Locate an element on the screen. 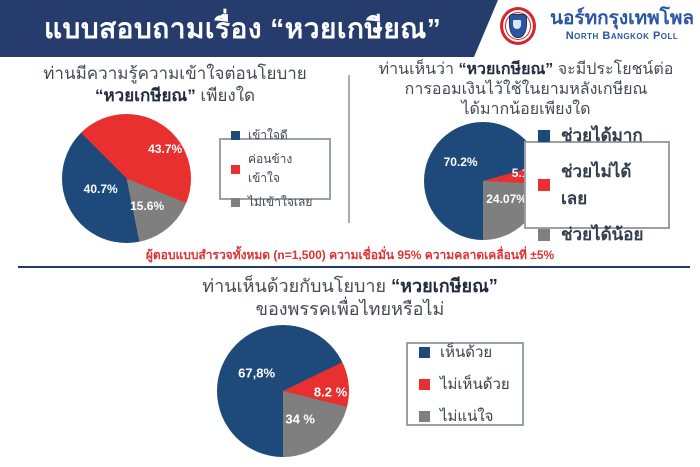 The height and width of the screenshot is (467, 700). legend-label: ช่วยได้น้อย is located at coordinates (602, 234).